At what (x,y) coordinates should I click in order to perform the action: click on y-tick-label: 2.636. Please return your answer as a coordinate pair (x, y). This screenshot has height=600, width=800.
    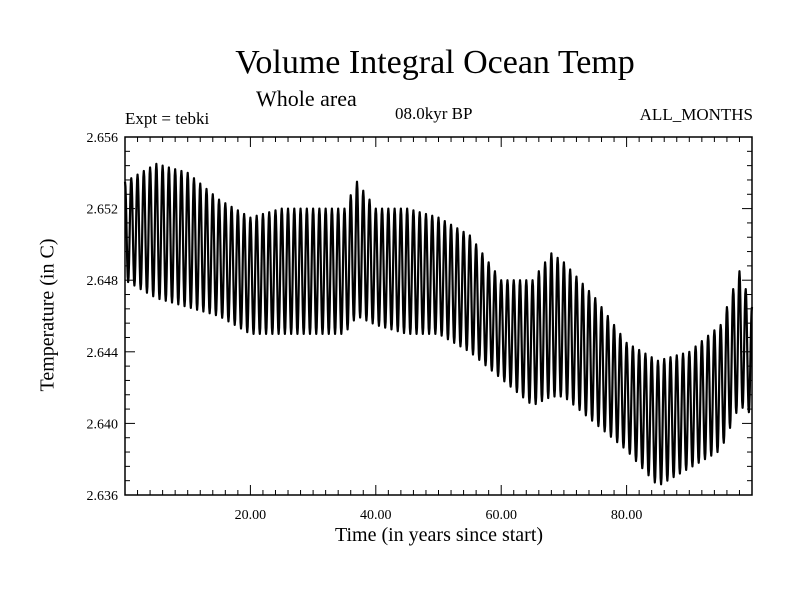
    Looking at the image, I should click on (103, 496).